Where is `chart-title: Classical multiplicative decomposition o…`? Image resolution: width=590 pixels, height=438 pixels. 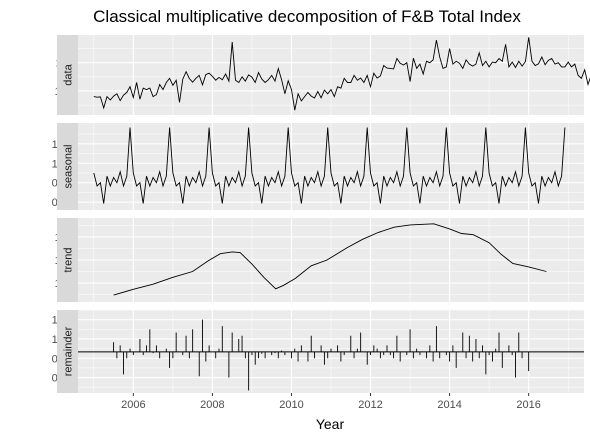
chart-title: Classical multiplicative decomposition o… is located at coordinates (307, 16).